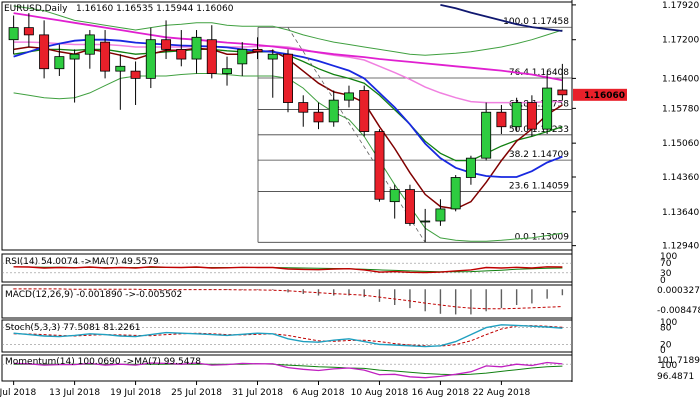  I want to click on fib-level-label: 50.0 1.15233, so click(539, 130).